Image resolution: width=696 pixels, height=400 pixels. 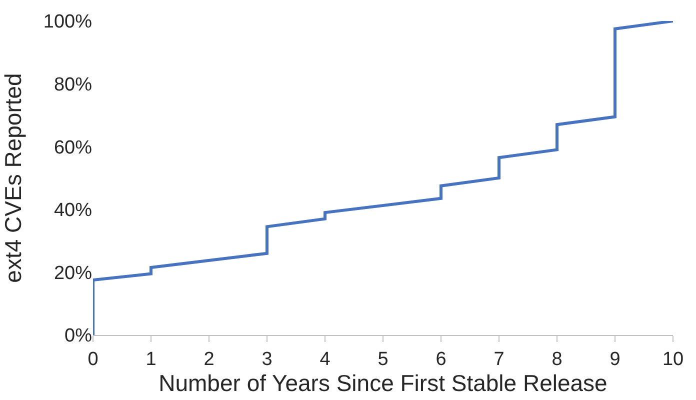 I want to click on y-tick-label: 100%, so click(x=67, y=22).